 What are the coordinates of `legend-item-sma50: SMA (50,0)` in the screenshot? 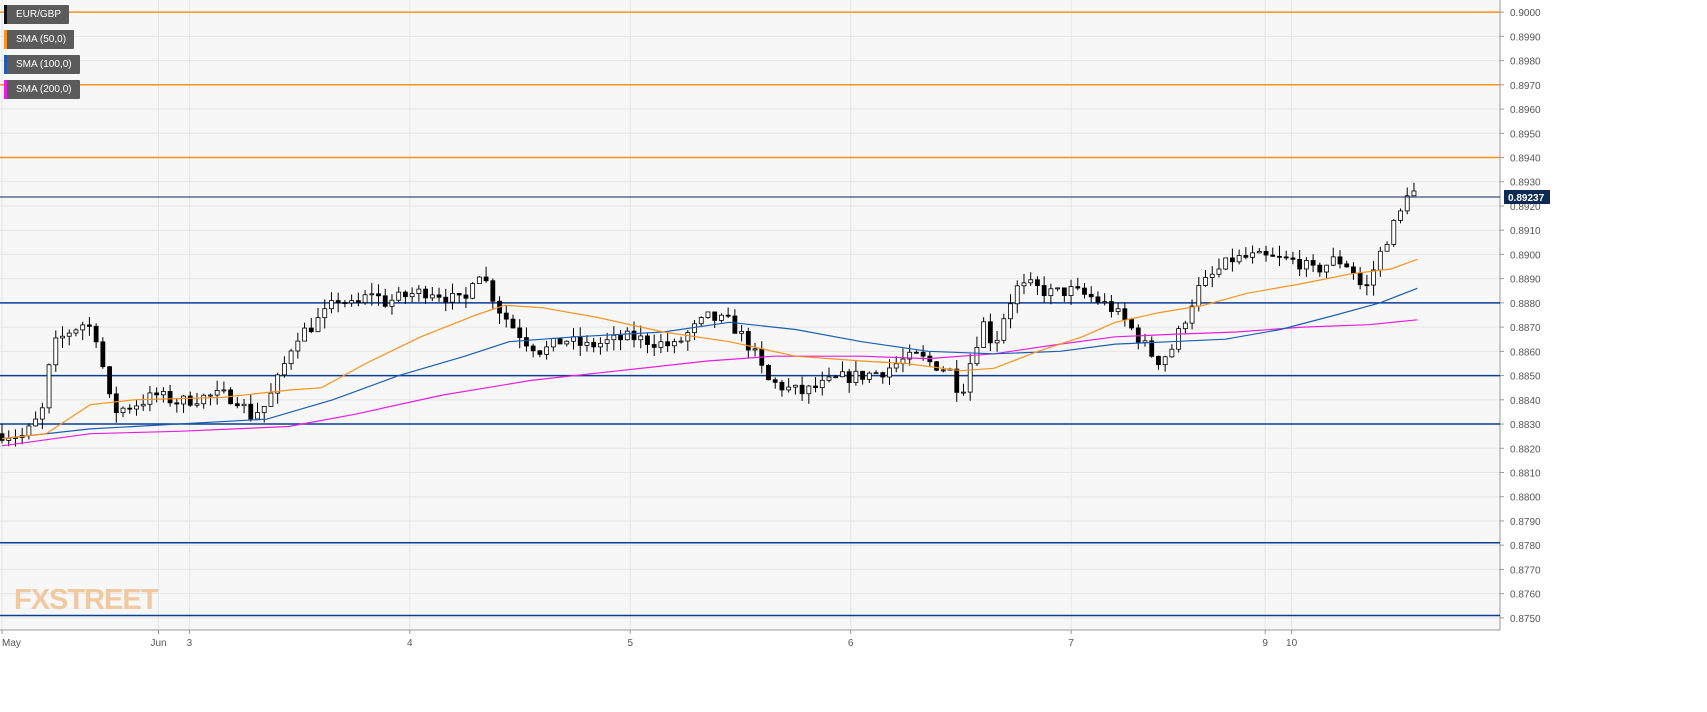 It's located at (39, 39).